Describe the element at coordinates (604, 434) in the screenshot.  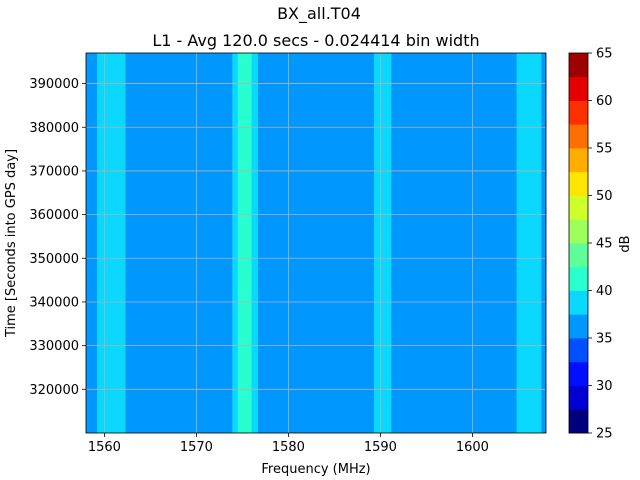
I see `colorbar-tick-label: 25` at that location.